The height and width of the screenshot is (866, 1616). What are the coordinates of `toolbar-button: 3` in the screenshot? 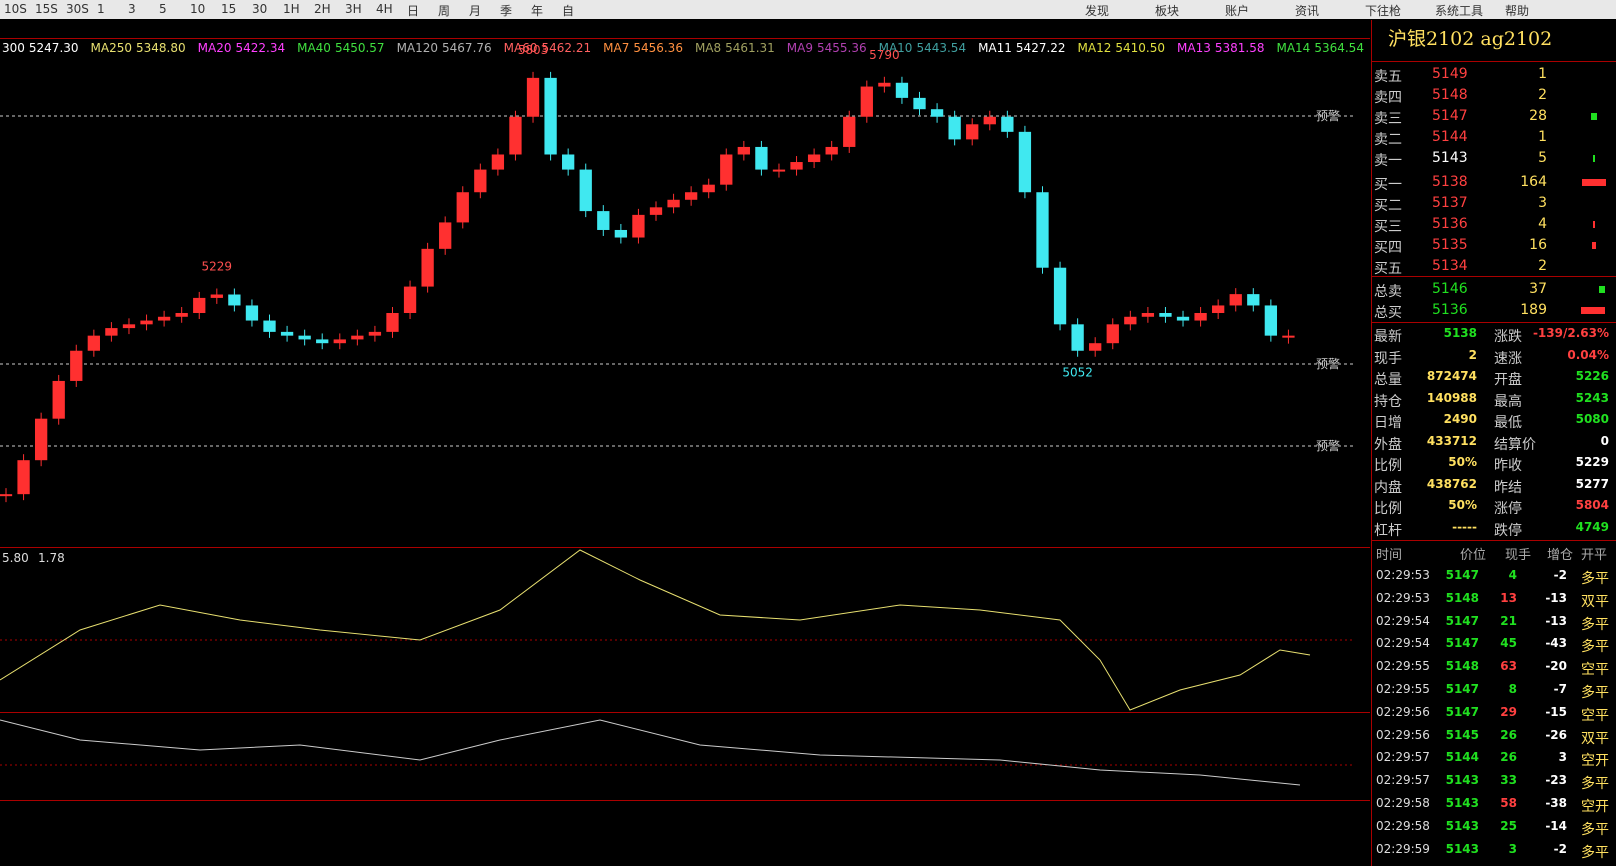 It's located at (132, 9).